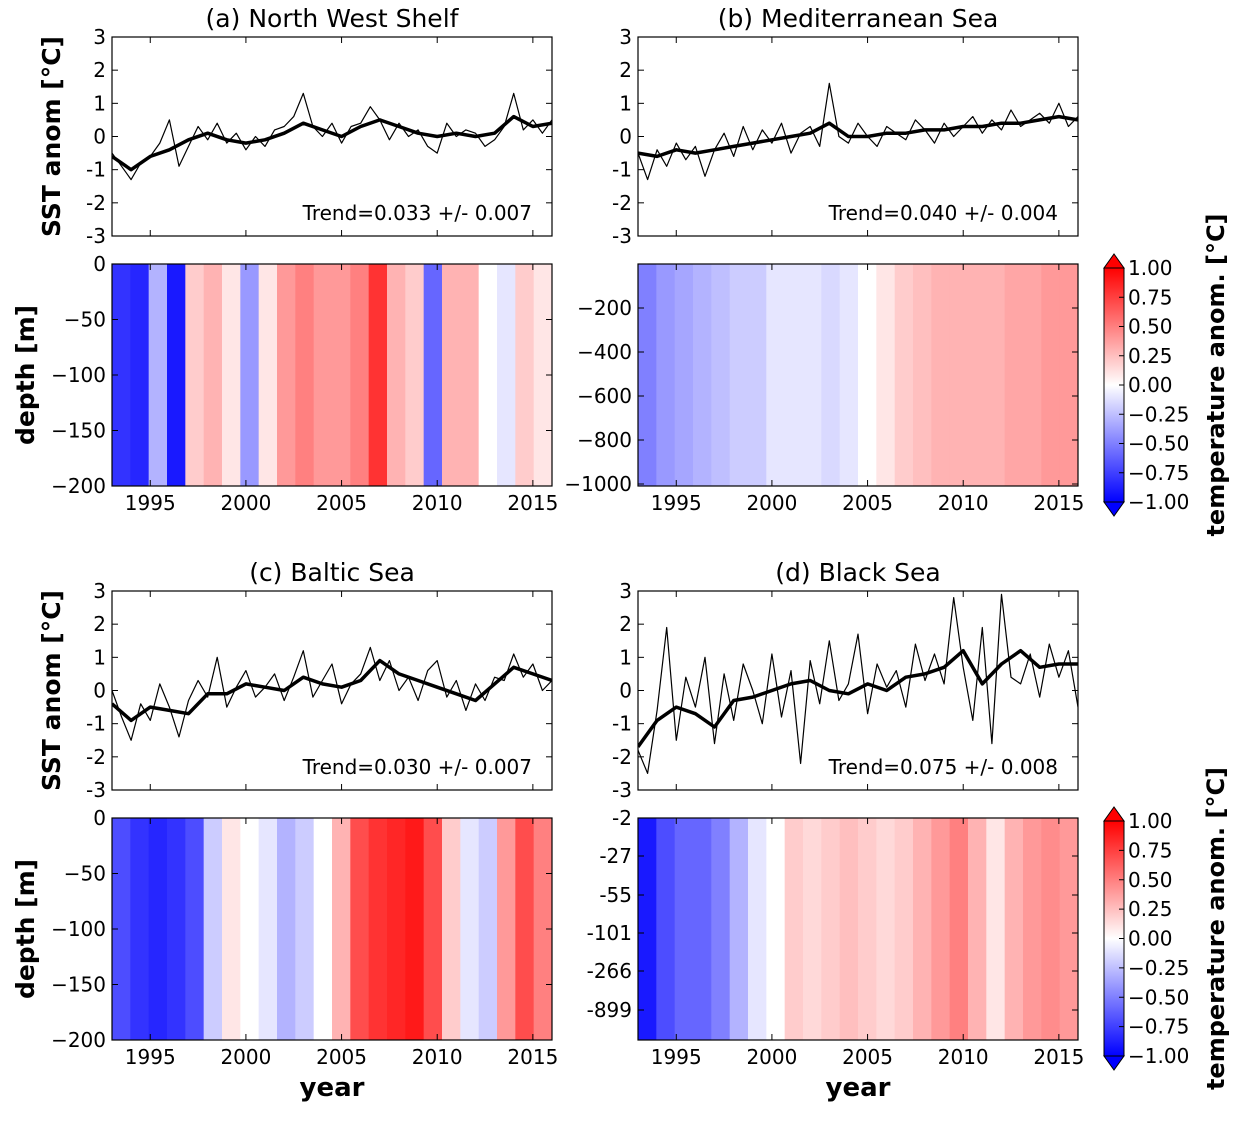 This screenshot has height=1125, width=1237. What do you see at coordinates (78, 929) in the screenshot?
I see `y-tick-label: −100` at bounding box center [78, 929].